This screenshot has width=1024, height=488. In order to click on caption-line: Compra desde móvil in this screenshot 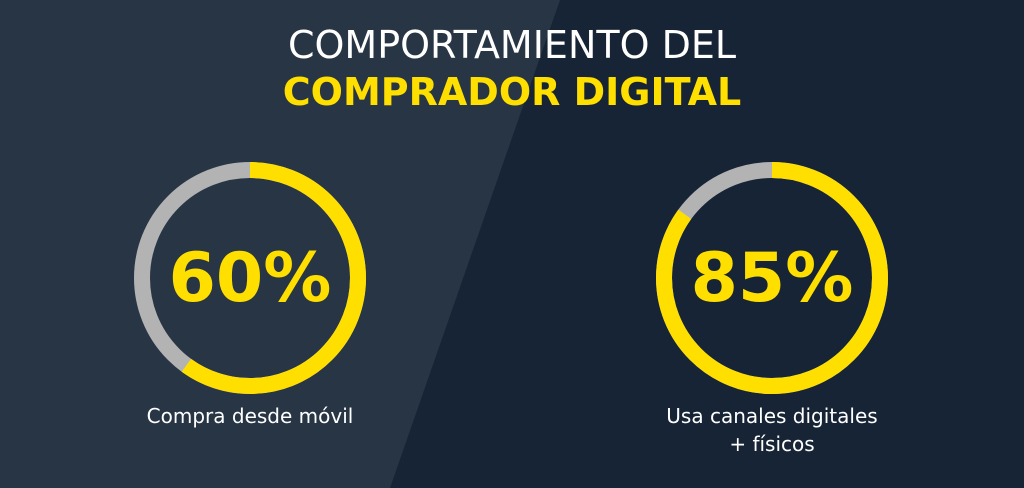, I will do `click(250, 416)`.